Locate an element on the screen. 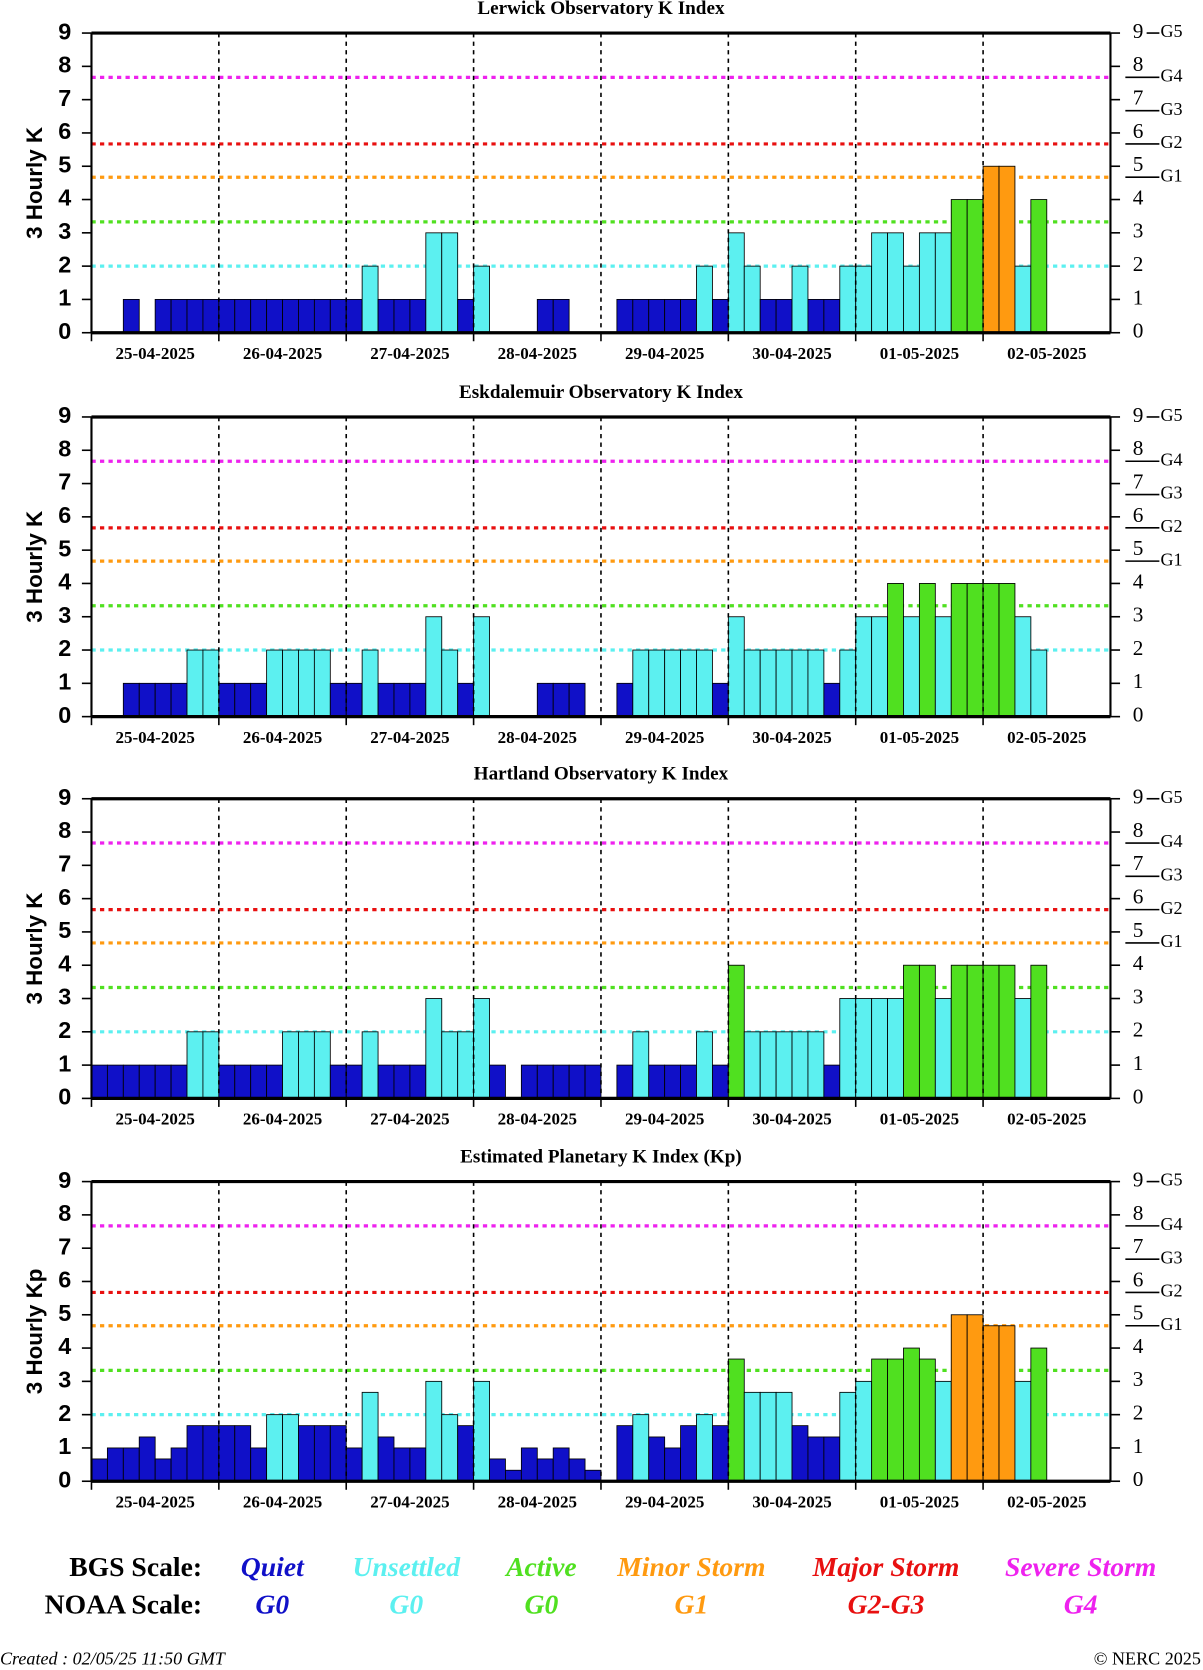  y2-tick-label: G5 is located at coordinates (1171, 415).